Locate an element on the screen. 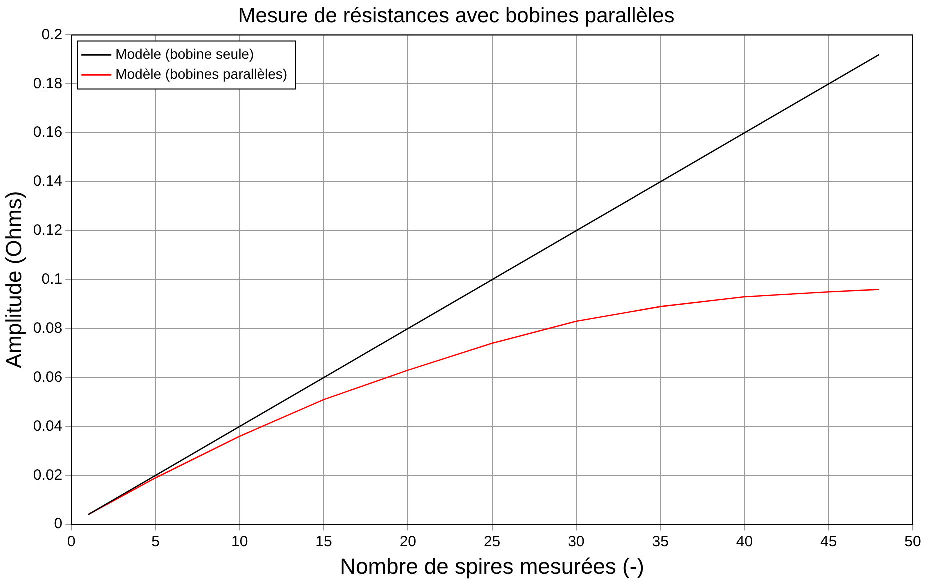 The width and height of the screenshot is (925, 581). legend-label: Modèle (bobine seule) is located at coordinates (185, 54).